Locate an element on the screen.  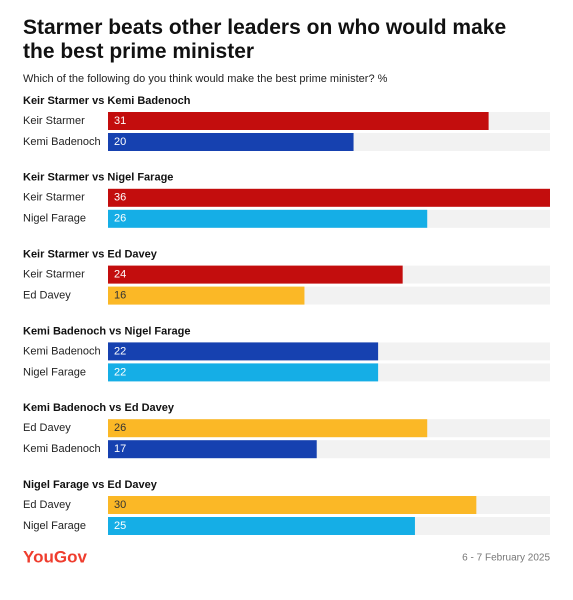
value-label: 30 is located at coordinates (120, 505).